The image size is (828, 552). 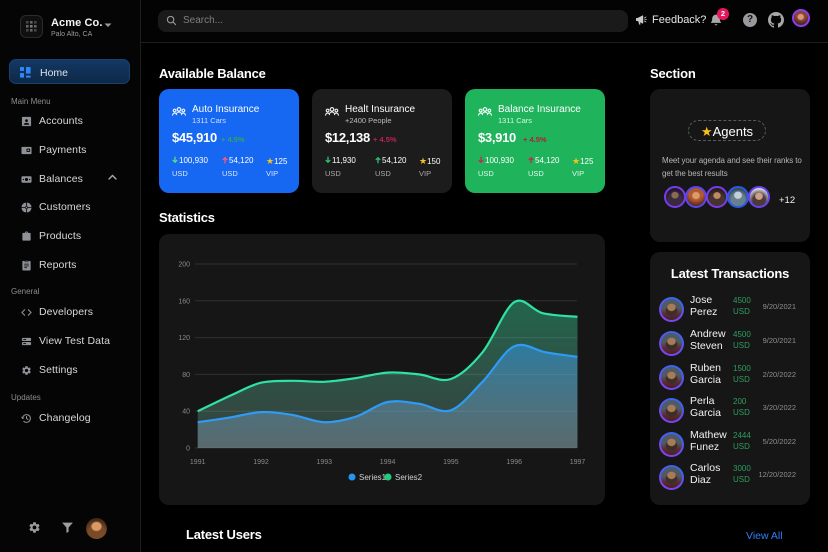 What do you see at coordinates (261, 462) in the screenshot?
I see `svg-text: 1992` at bounding box center [261, 462].